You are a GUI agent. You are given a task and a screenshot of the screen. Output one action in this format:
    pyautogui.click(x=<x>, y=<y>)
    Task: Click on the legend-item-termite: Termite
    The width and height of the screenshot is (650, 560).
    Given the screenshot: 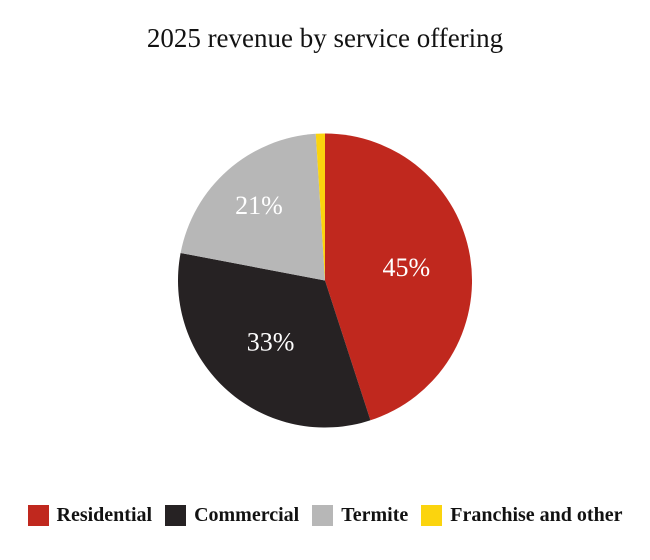 What is the action you would take?
    pyautogui.click(x=360, y=515)
    